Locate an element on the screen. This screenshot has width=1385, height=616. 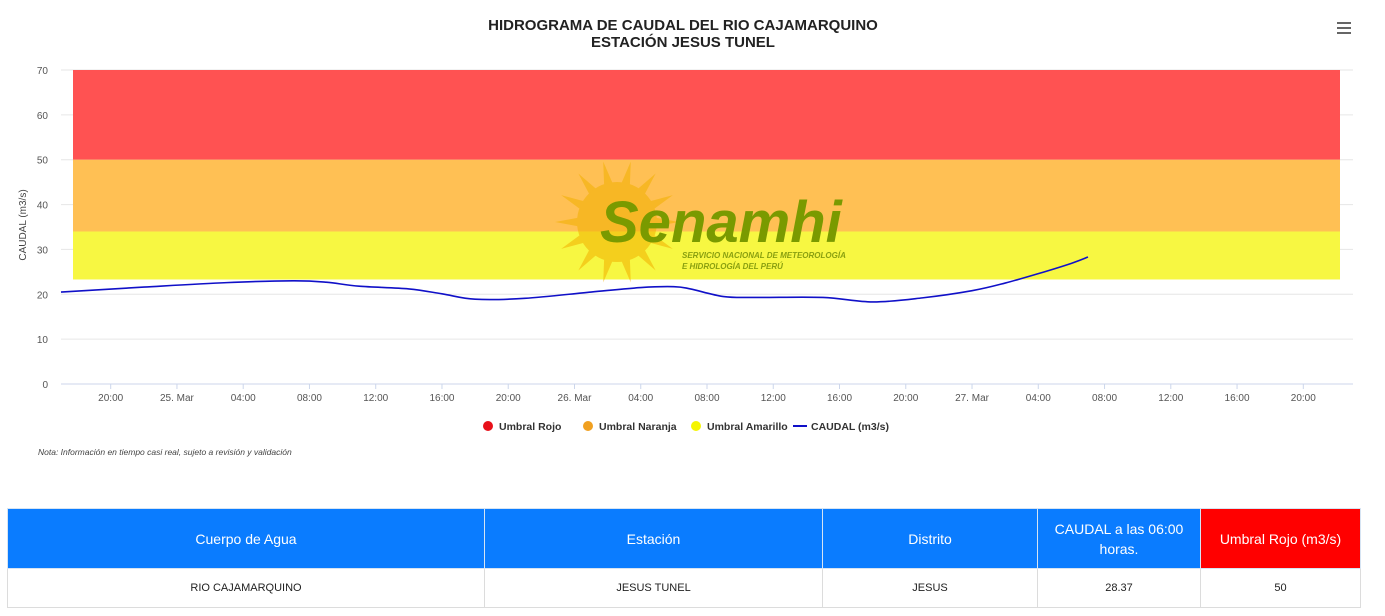
hamburger-menu-icon is located at coordinates (1344, 28).